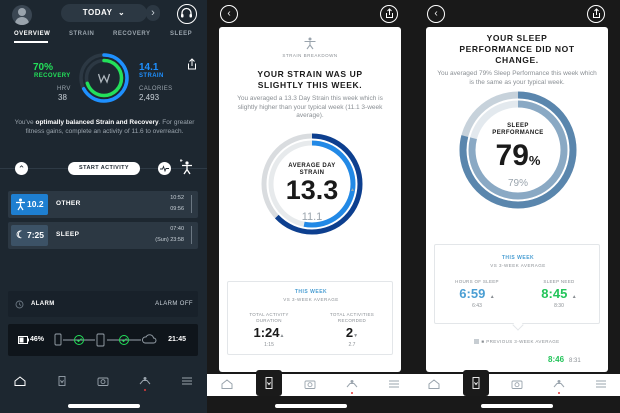 The width and height of the screenshot is (620, 413). I want to click on strain-label: STRAIN, so click(151, 76).